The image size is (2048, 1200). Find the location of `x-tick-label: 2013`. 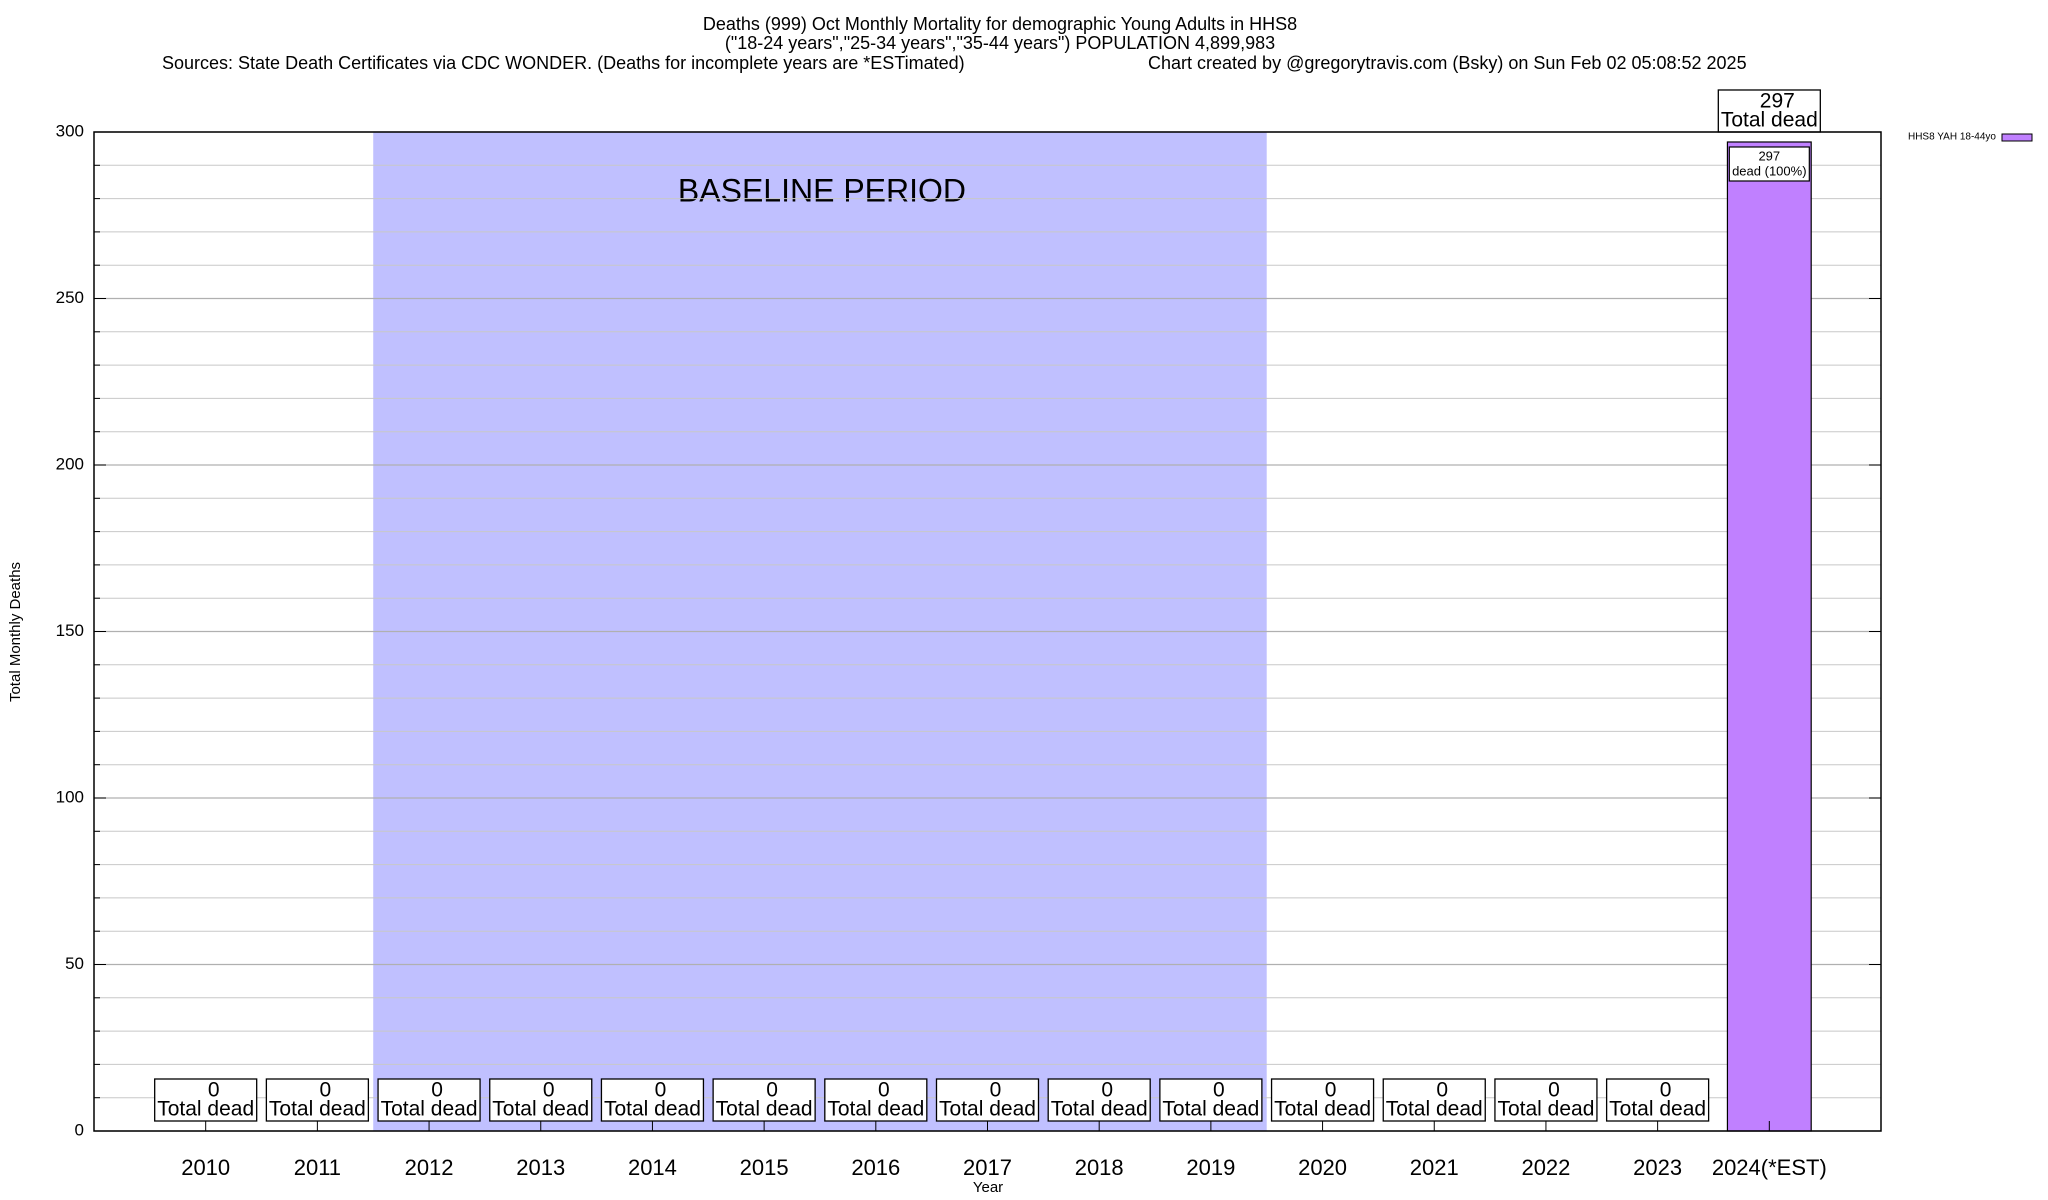

x-tick-label: 2013 is located at coordinates (540, 1167).